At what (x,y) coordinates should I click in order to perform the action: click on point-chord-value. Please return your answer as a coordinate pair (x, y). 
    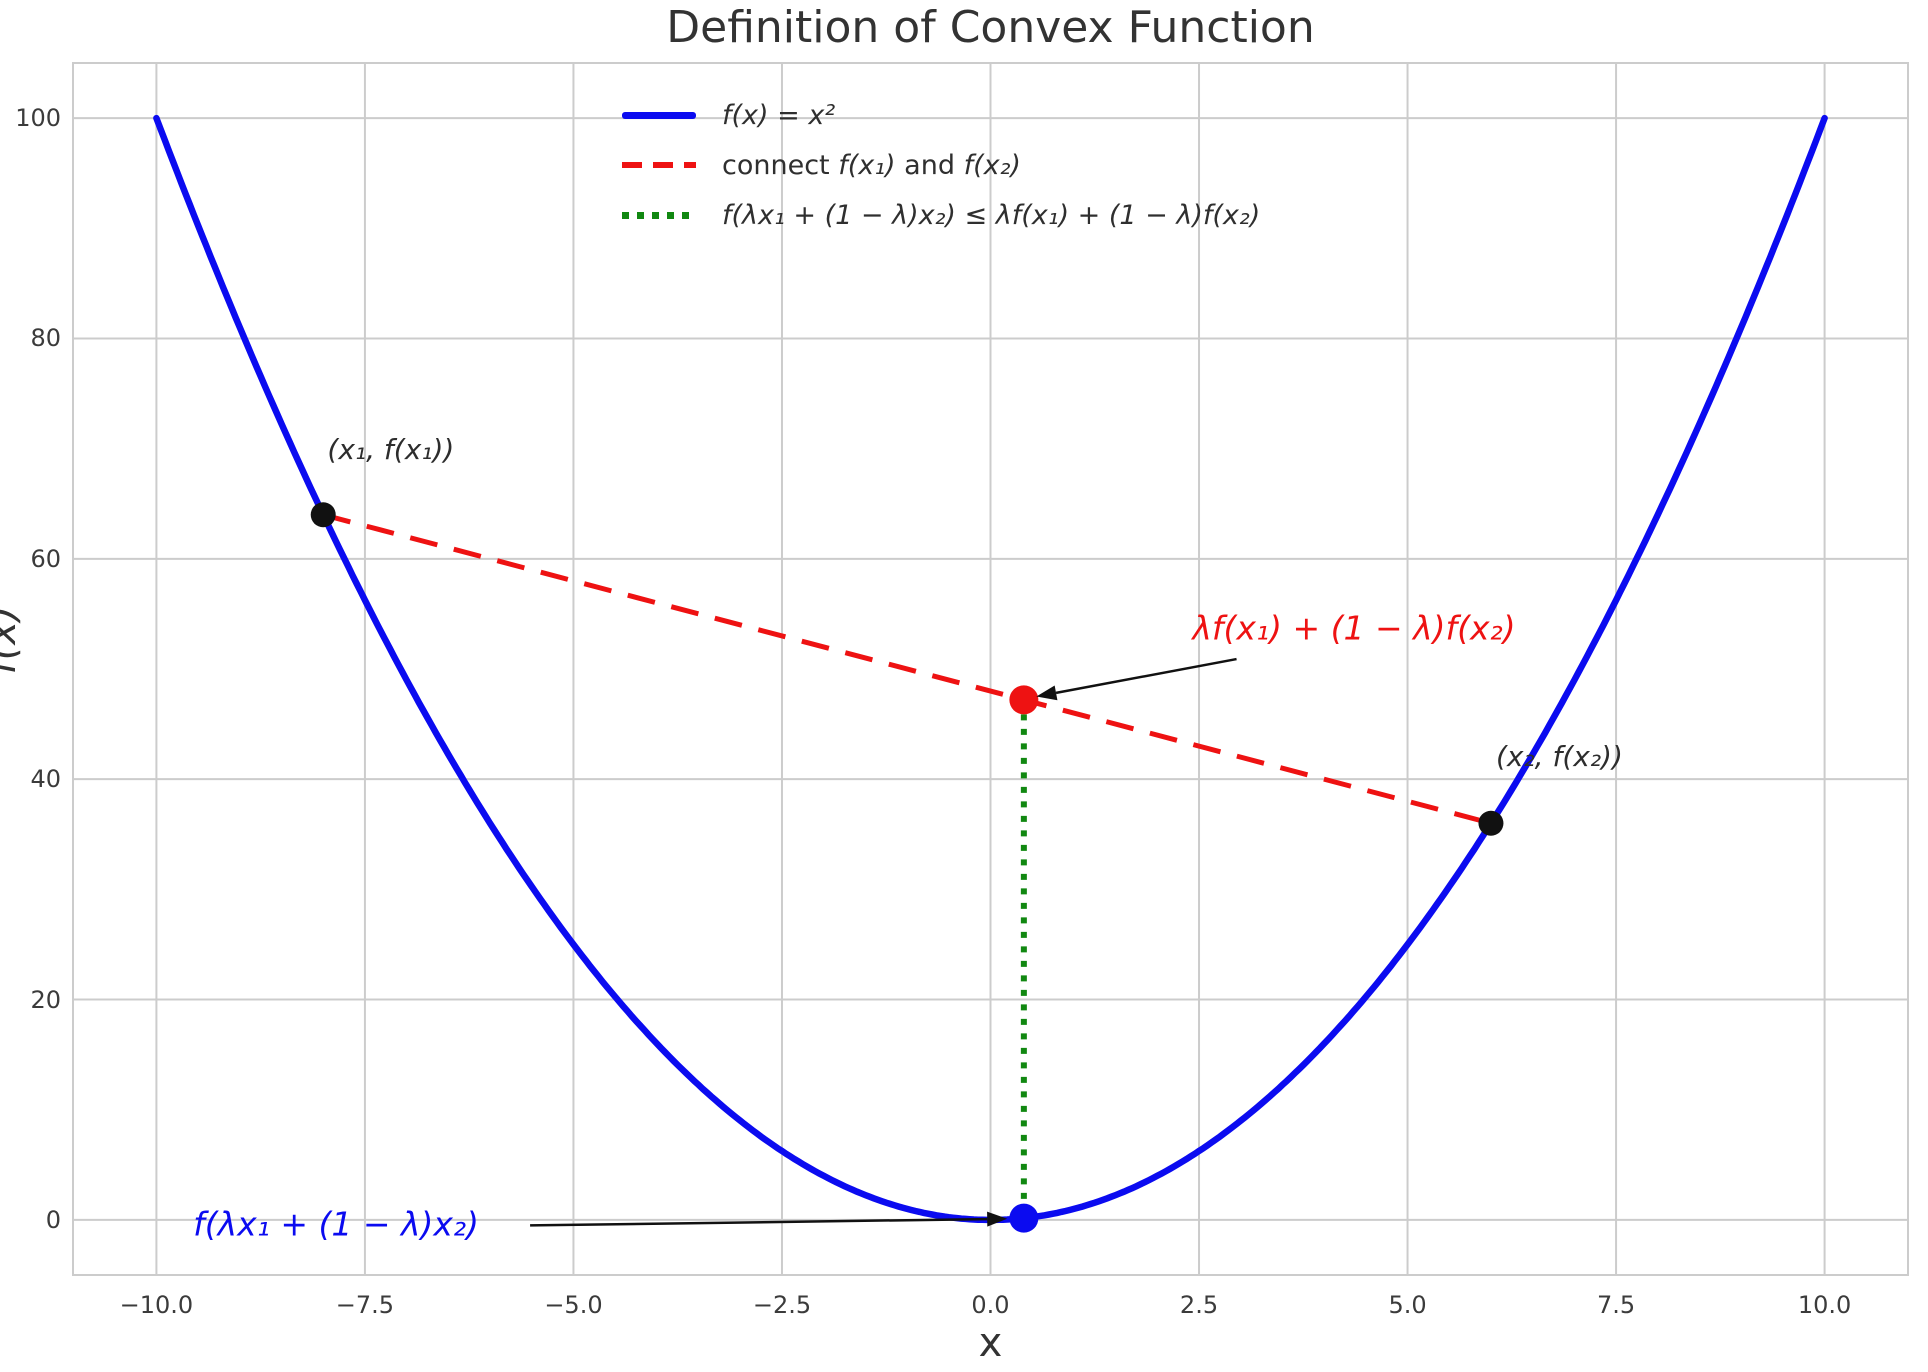
    Looking at the image, I should click on (1024, 700).